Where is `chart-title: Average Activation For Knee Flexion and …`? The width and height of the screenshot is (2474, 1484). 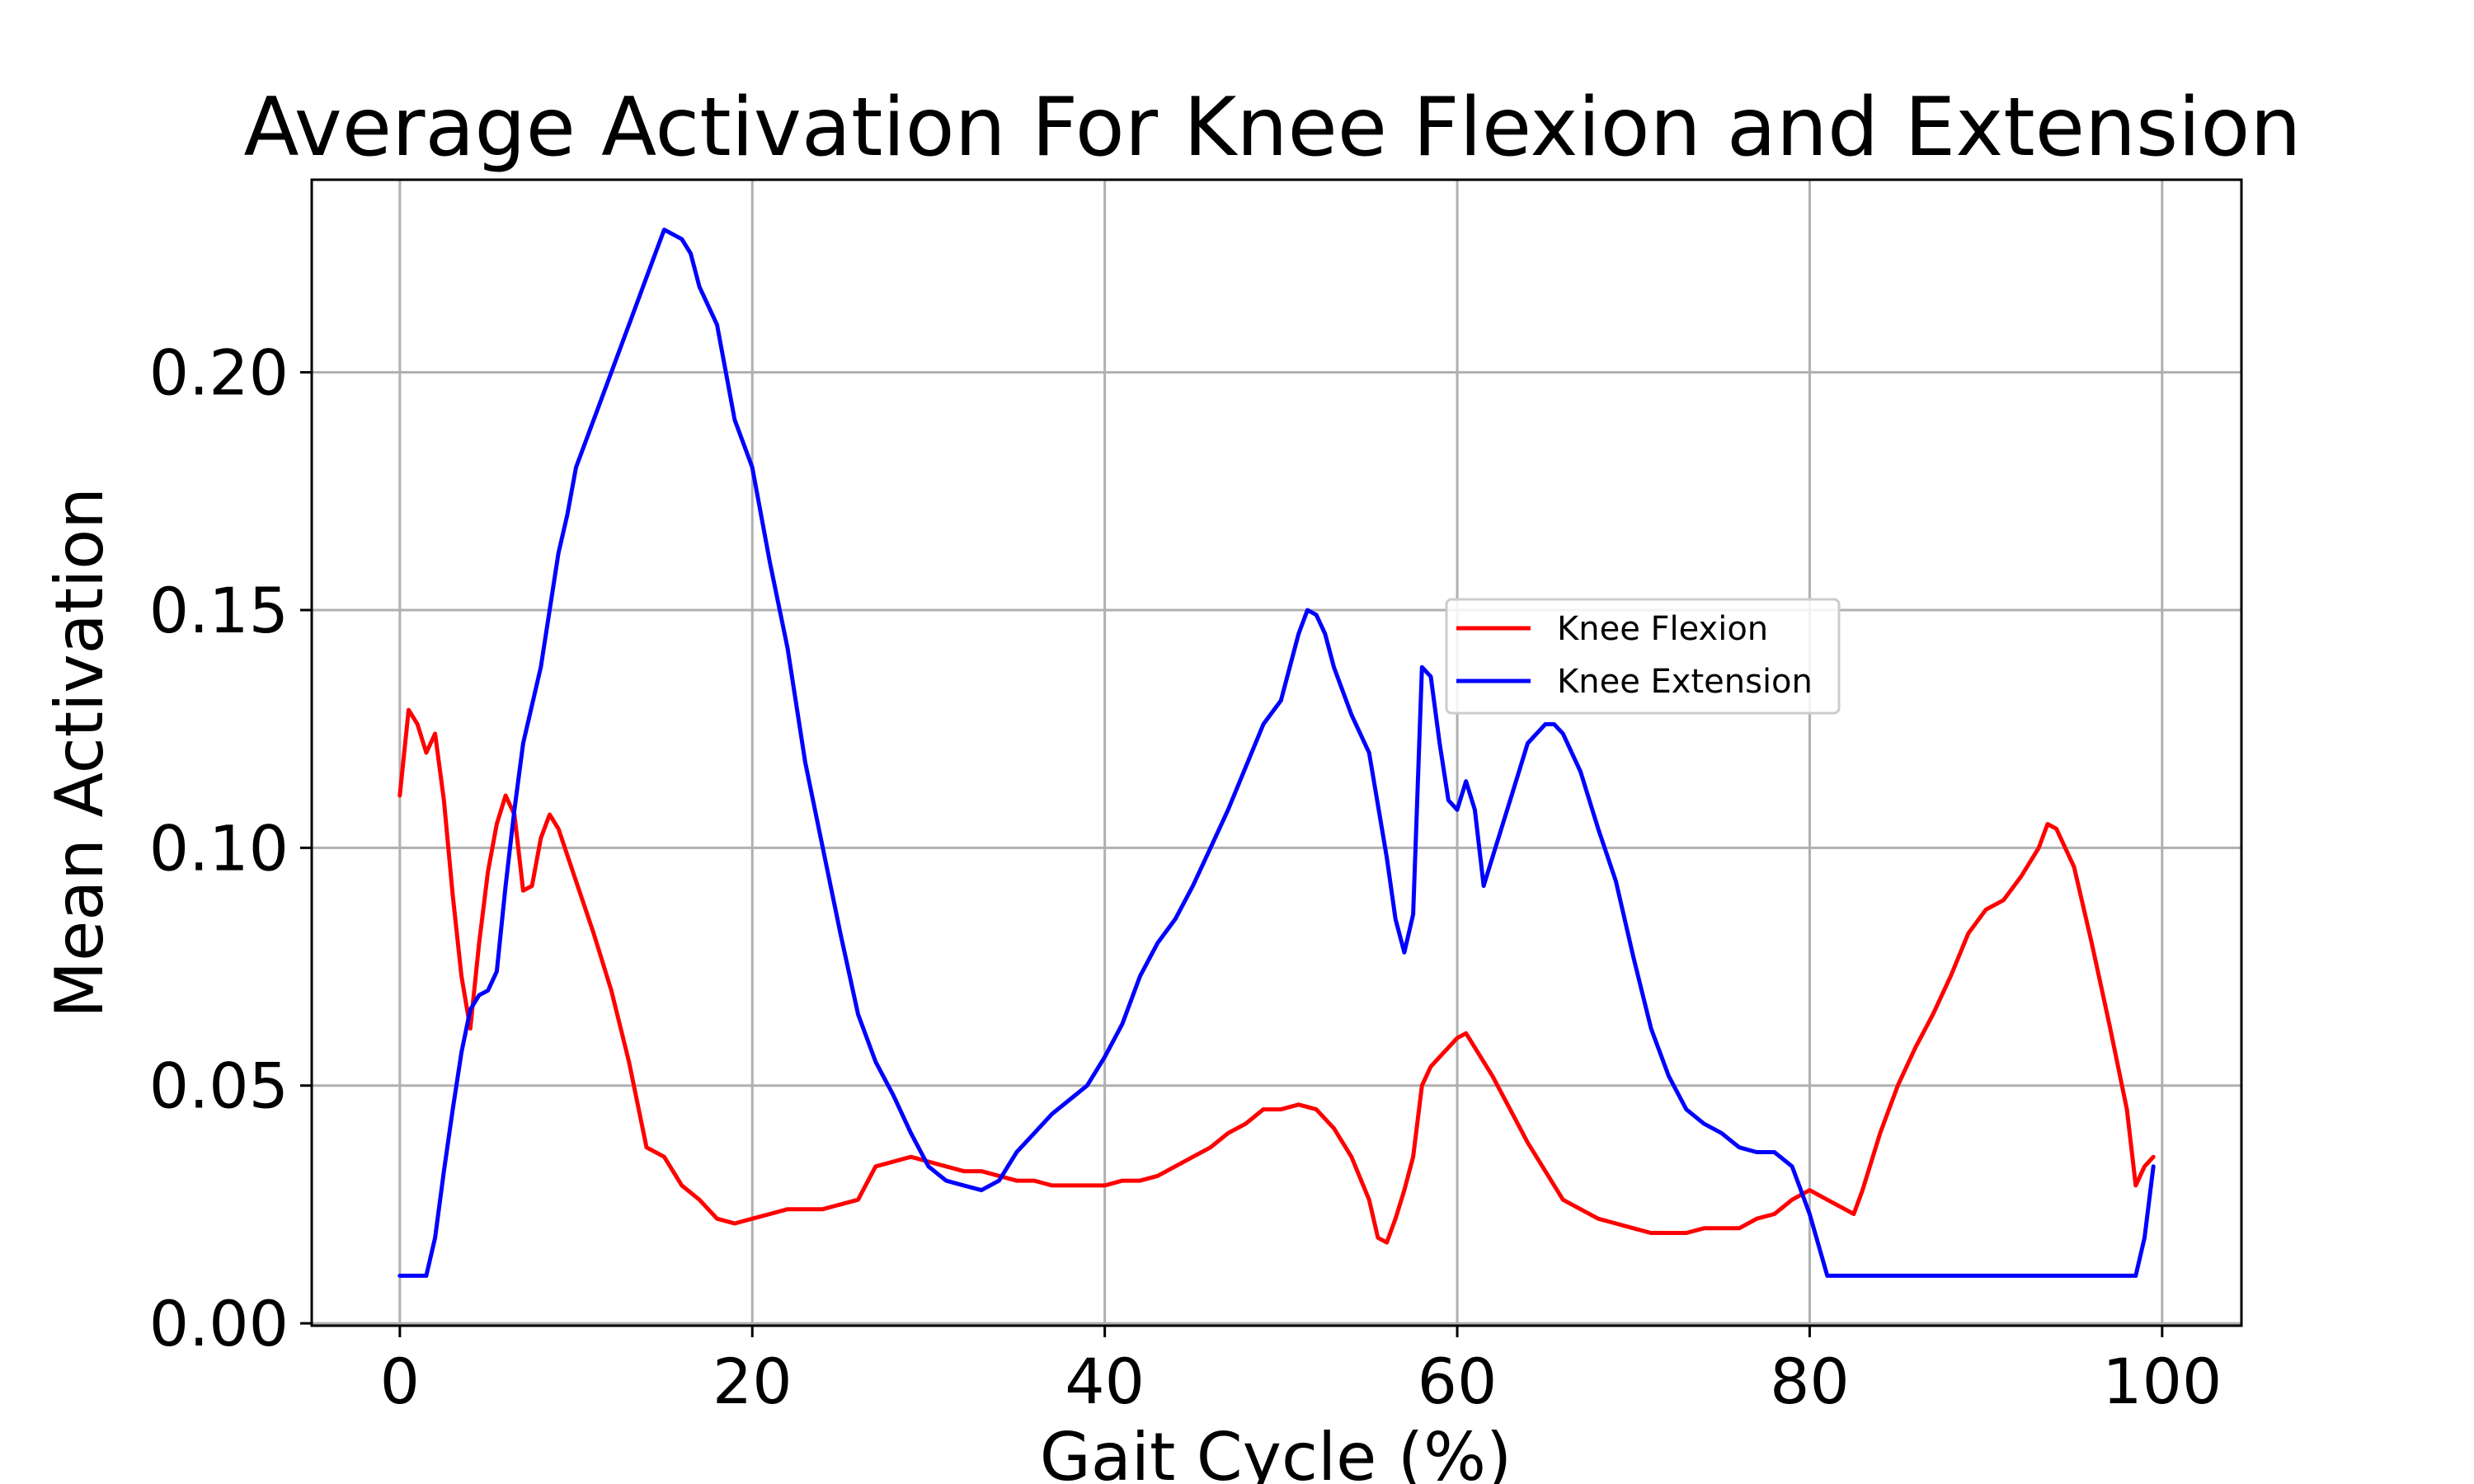
chart-title: Average Activation For Knee Flexion and … is located at coordinates (1273, 128).